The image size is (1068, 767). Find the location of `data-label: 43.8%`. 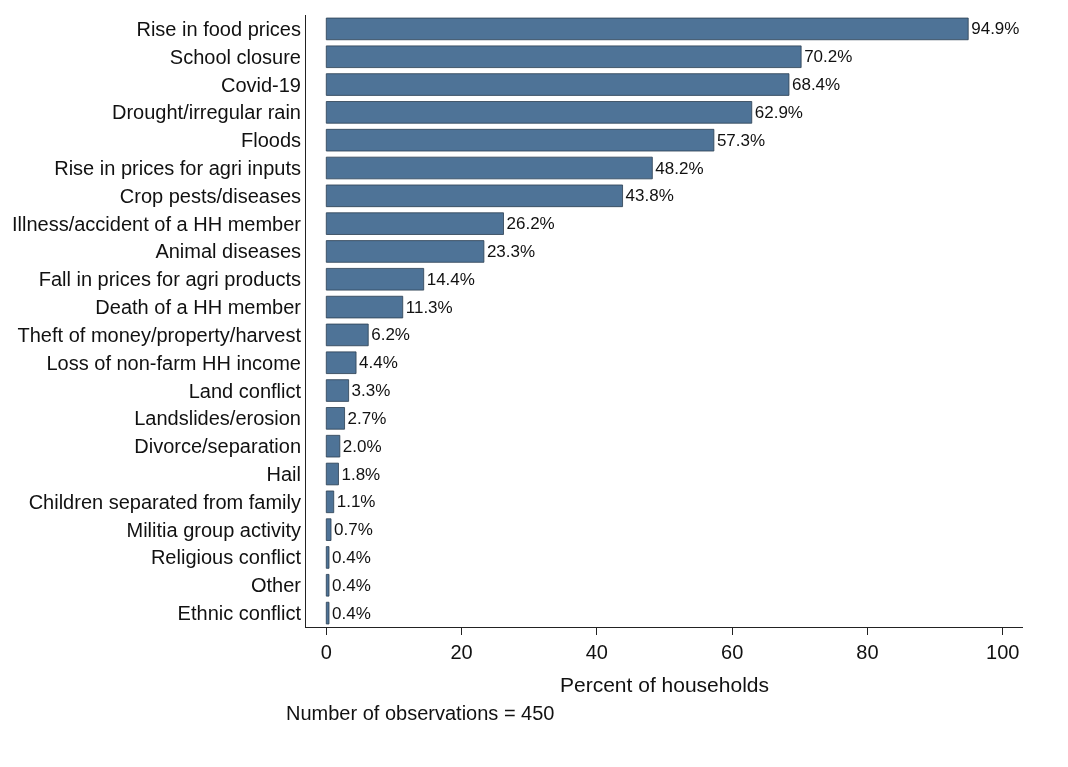

data-label: 43.8% is located at coordinates (649, 196).